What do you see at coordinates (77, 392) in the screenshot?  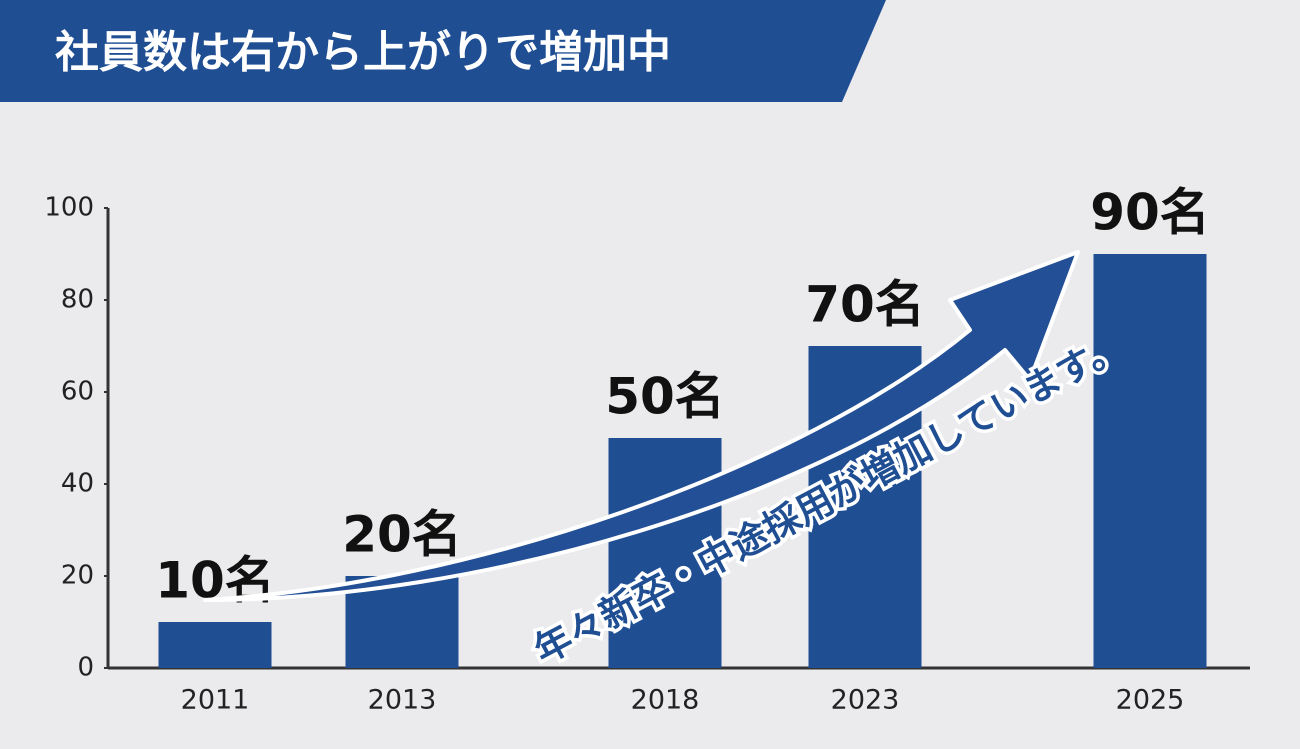 I see `y-tick-label: 60` at bounding box center [77, 392].